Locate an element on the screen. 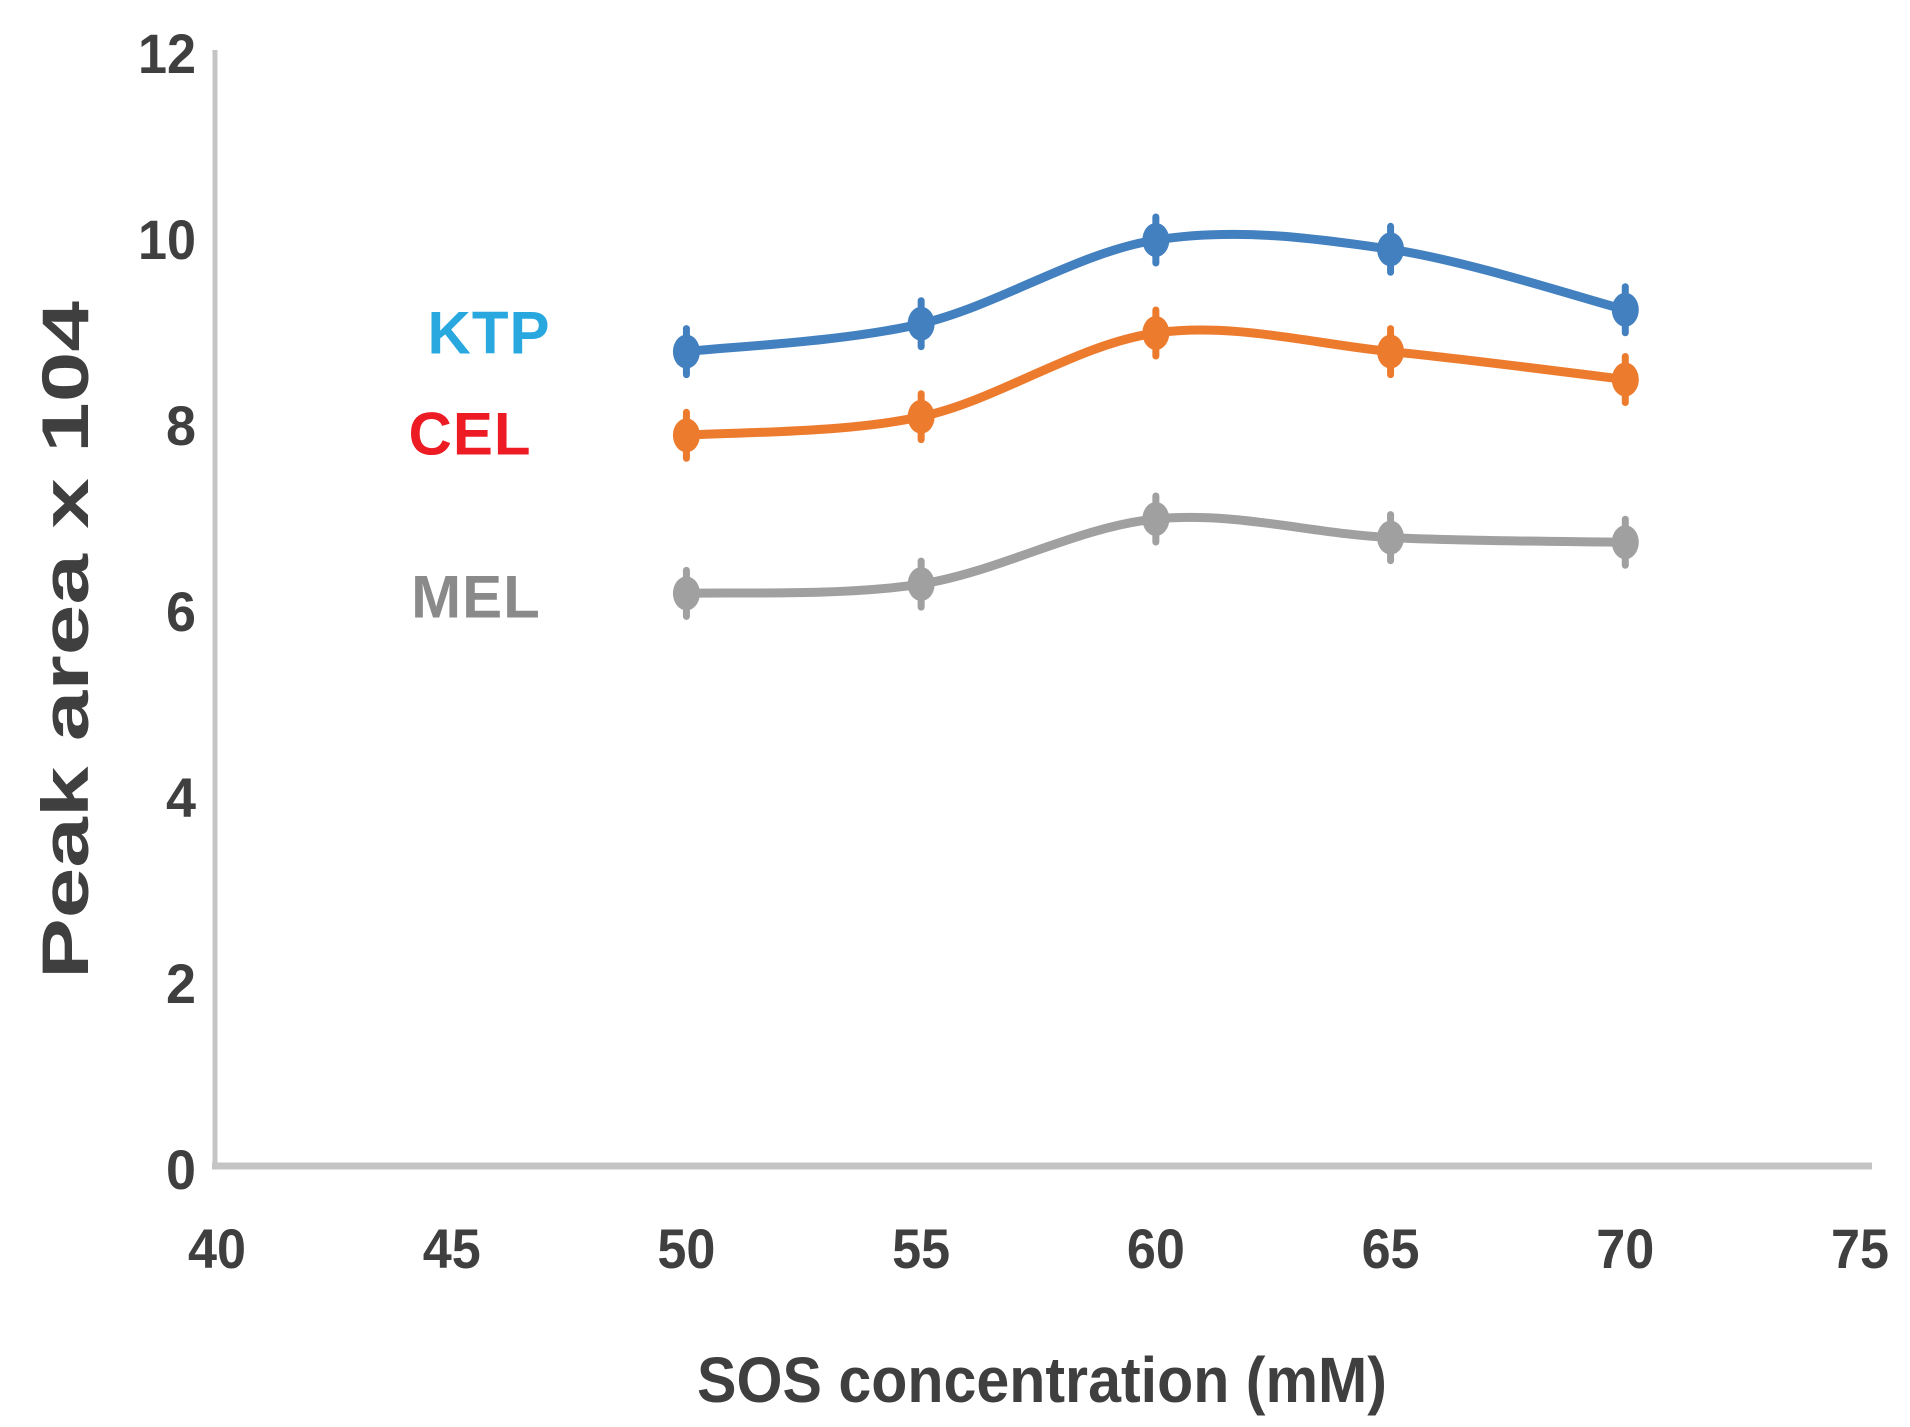 The image size is (1910, 1427). x-tick-label-75: 75 is located at coordinates (1860, 1248).